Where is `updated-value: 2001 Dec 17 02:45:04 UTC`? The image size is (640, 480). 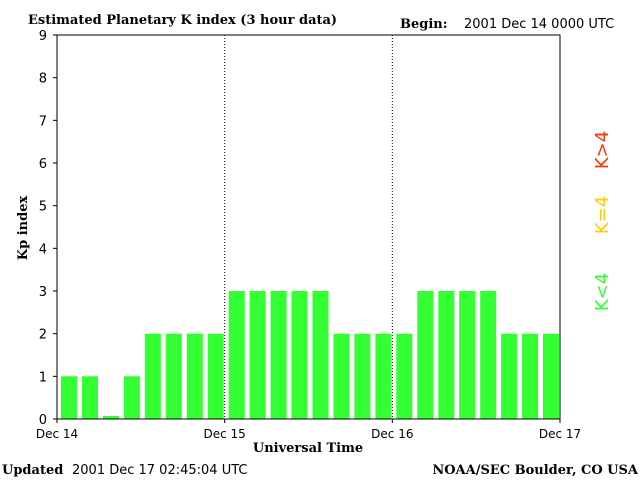
updated-value: 2001 Dec 17 02:45:04 UTC is located at coordinates (159, 470).